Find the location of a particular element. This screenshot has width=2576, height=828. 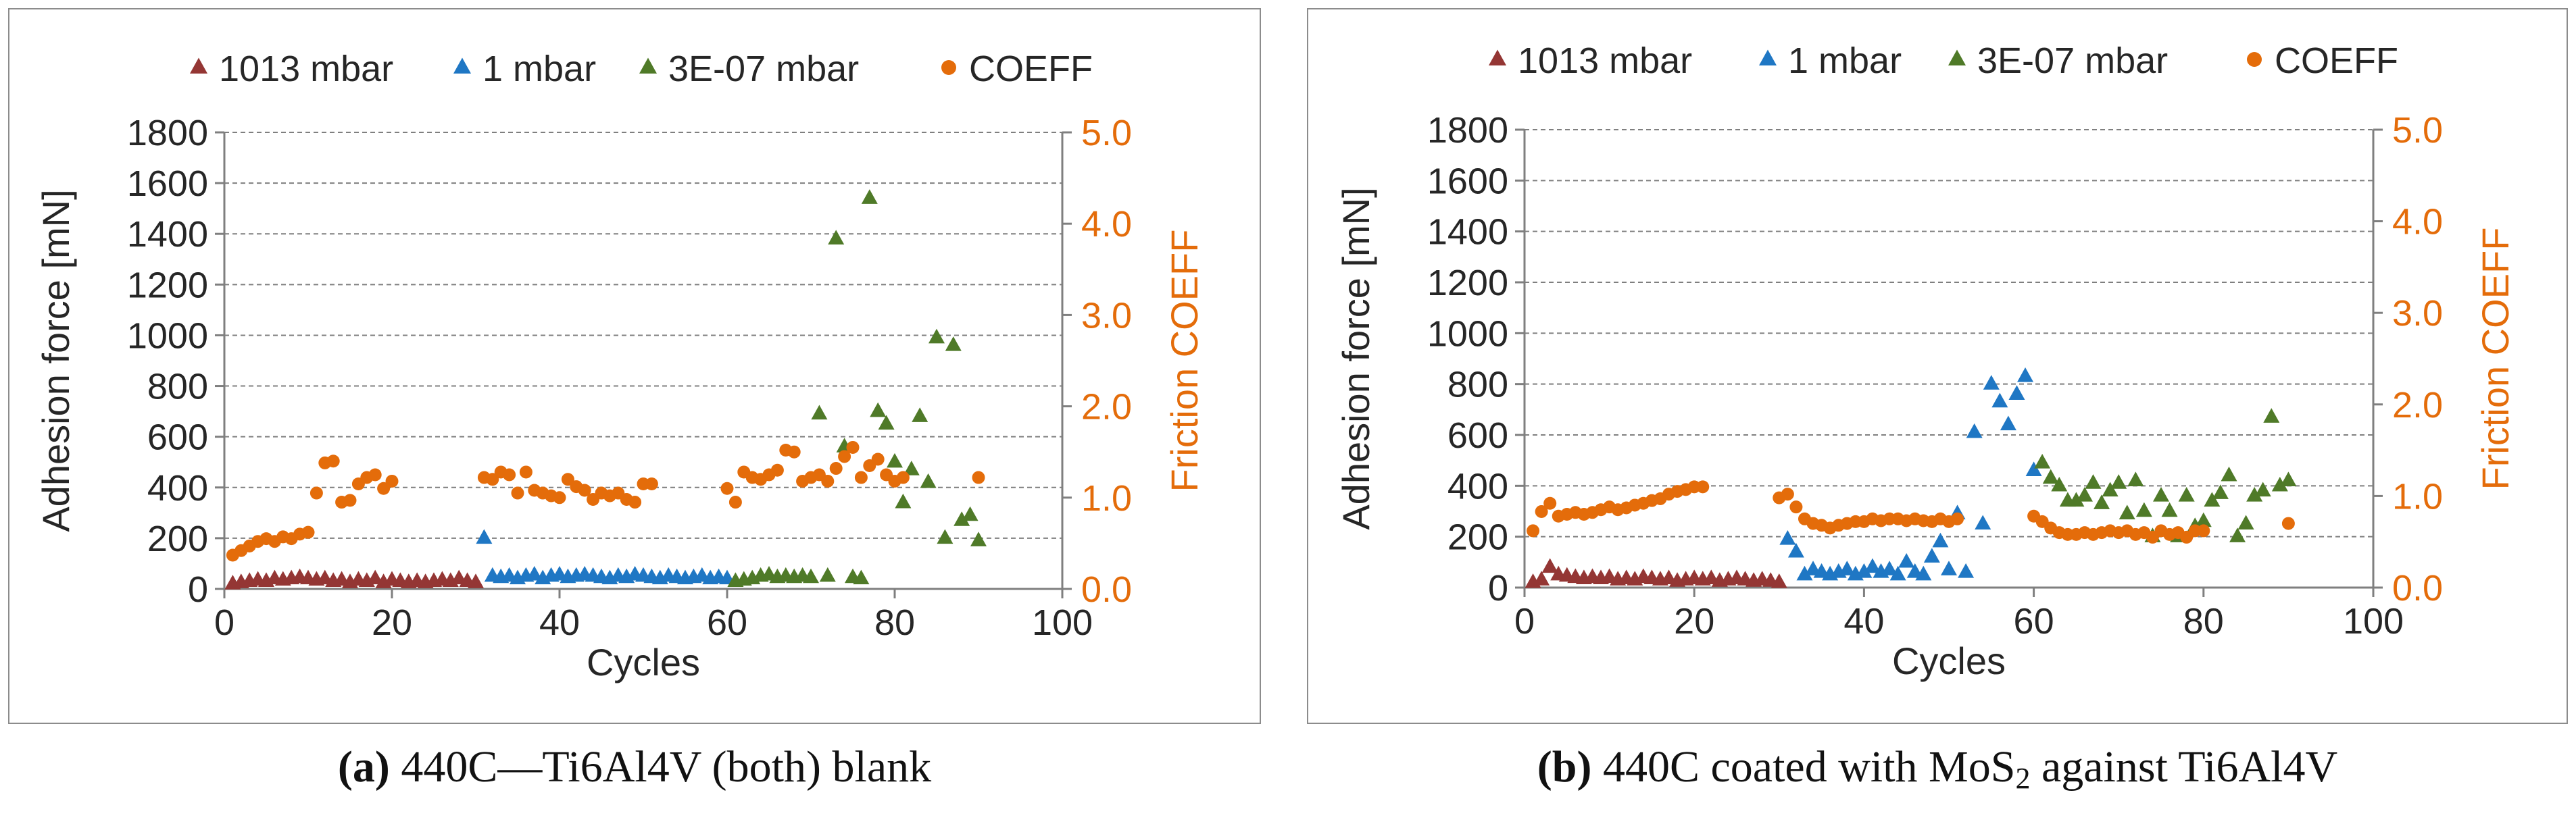

x-tick-label: 80 is located at coordinates (2203, 621).